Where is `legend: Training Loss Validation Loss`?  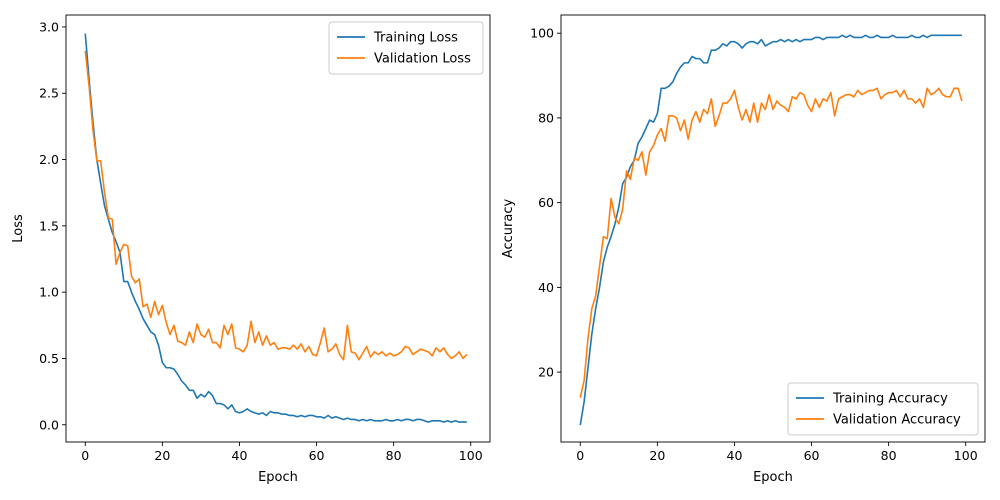 legend: Training Loss Validation Loss is located at coordinates (406, 48).